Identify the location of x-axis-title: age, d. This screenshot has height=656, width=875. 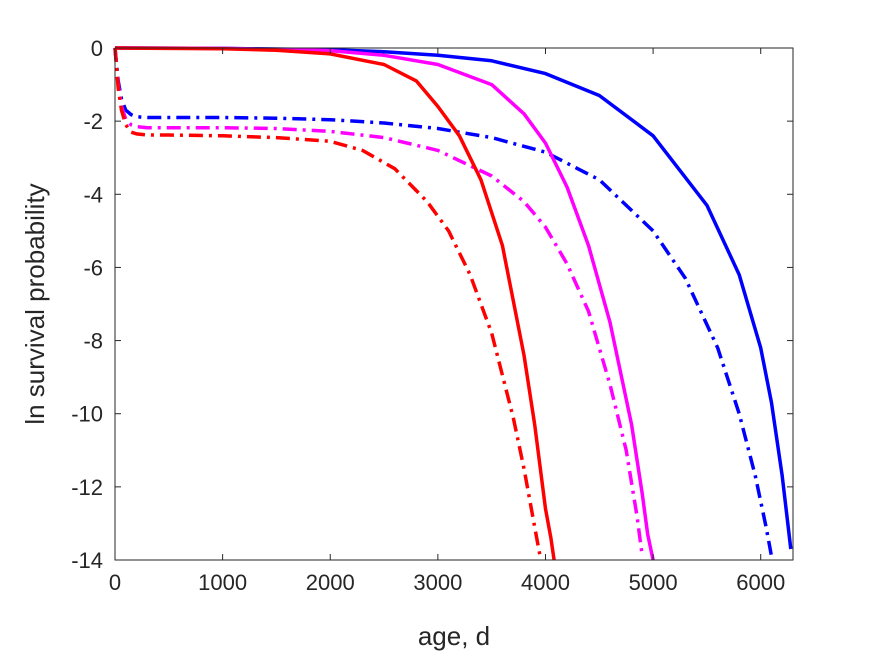
(454, 636).